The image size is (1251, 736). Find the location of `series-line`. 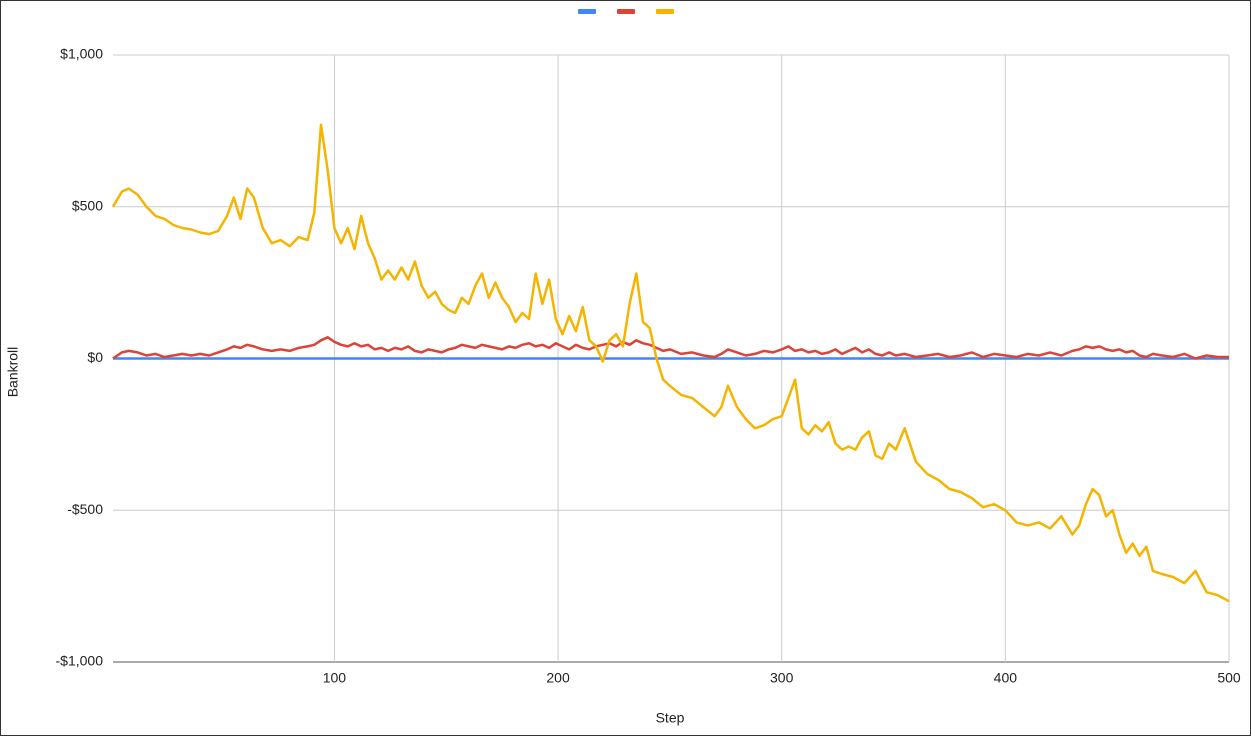

series-line is located at coordinates (670, 348).